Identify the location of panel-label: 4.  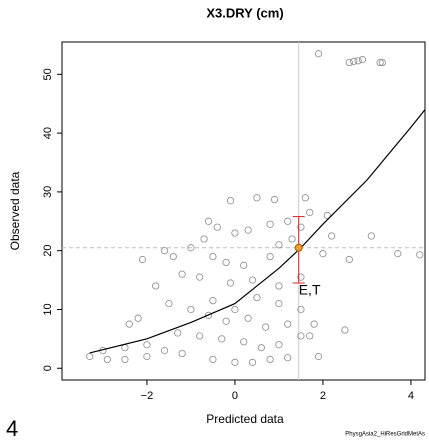
(12, 428).